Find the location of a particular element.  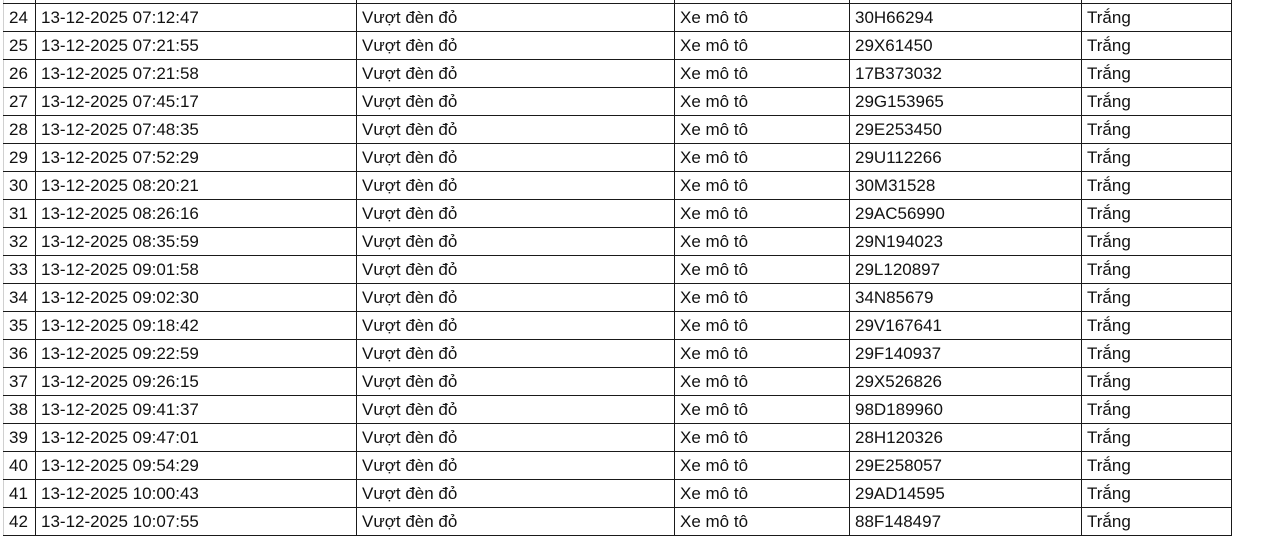

row-number-cell: 35 is located at coordinates (19, 325).